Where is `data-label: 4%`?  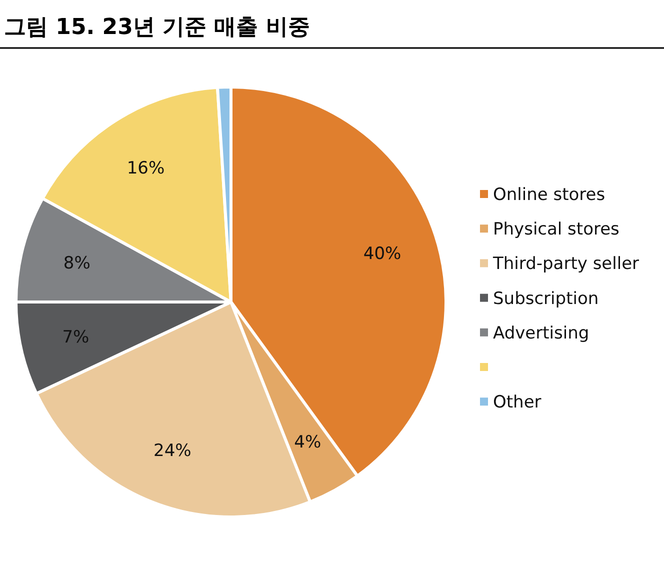 data-label: 4% is located at coordinates (308, 442).